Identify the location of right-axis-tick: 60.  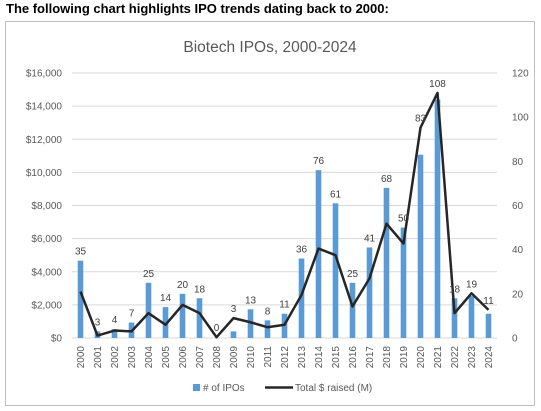
(518, 206).